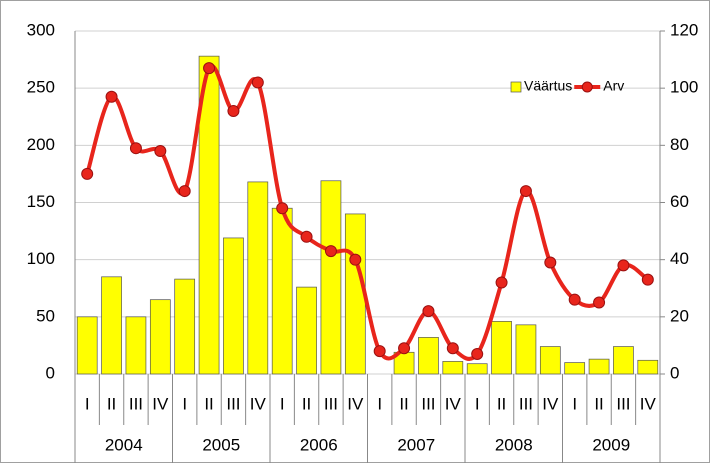  I want to click on y2-tick-label: 60, so click(679, 201).